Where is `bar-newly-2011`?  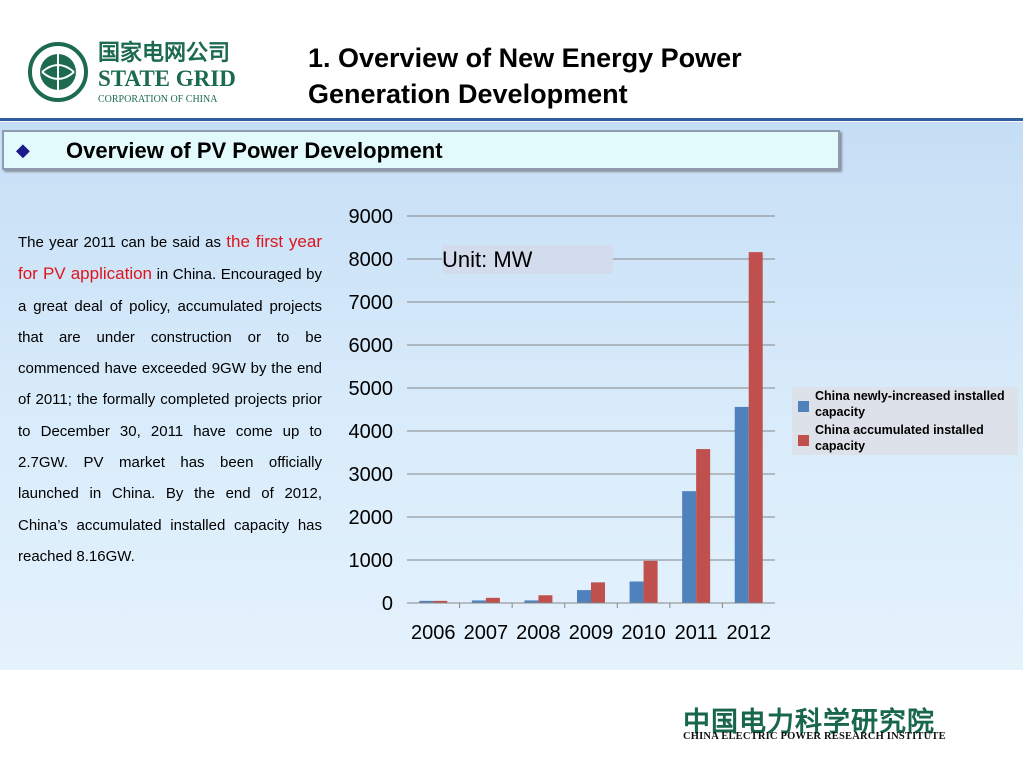
bar-newly-2011 is located at coordinates (689, 547).